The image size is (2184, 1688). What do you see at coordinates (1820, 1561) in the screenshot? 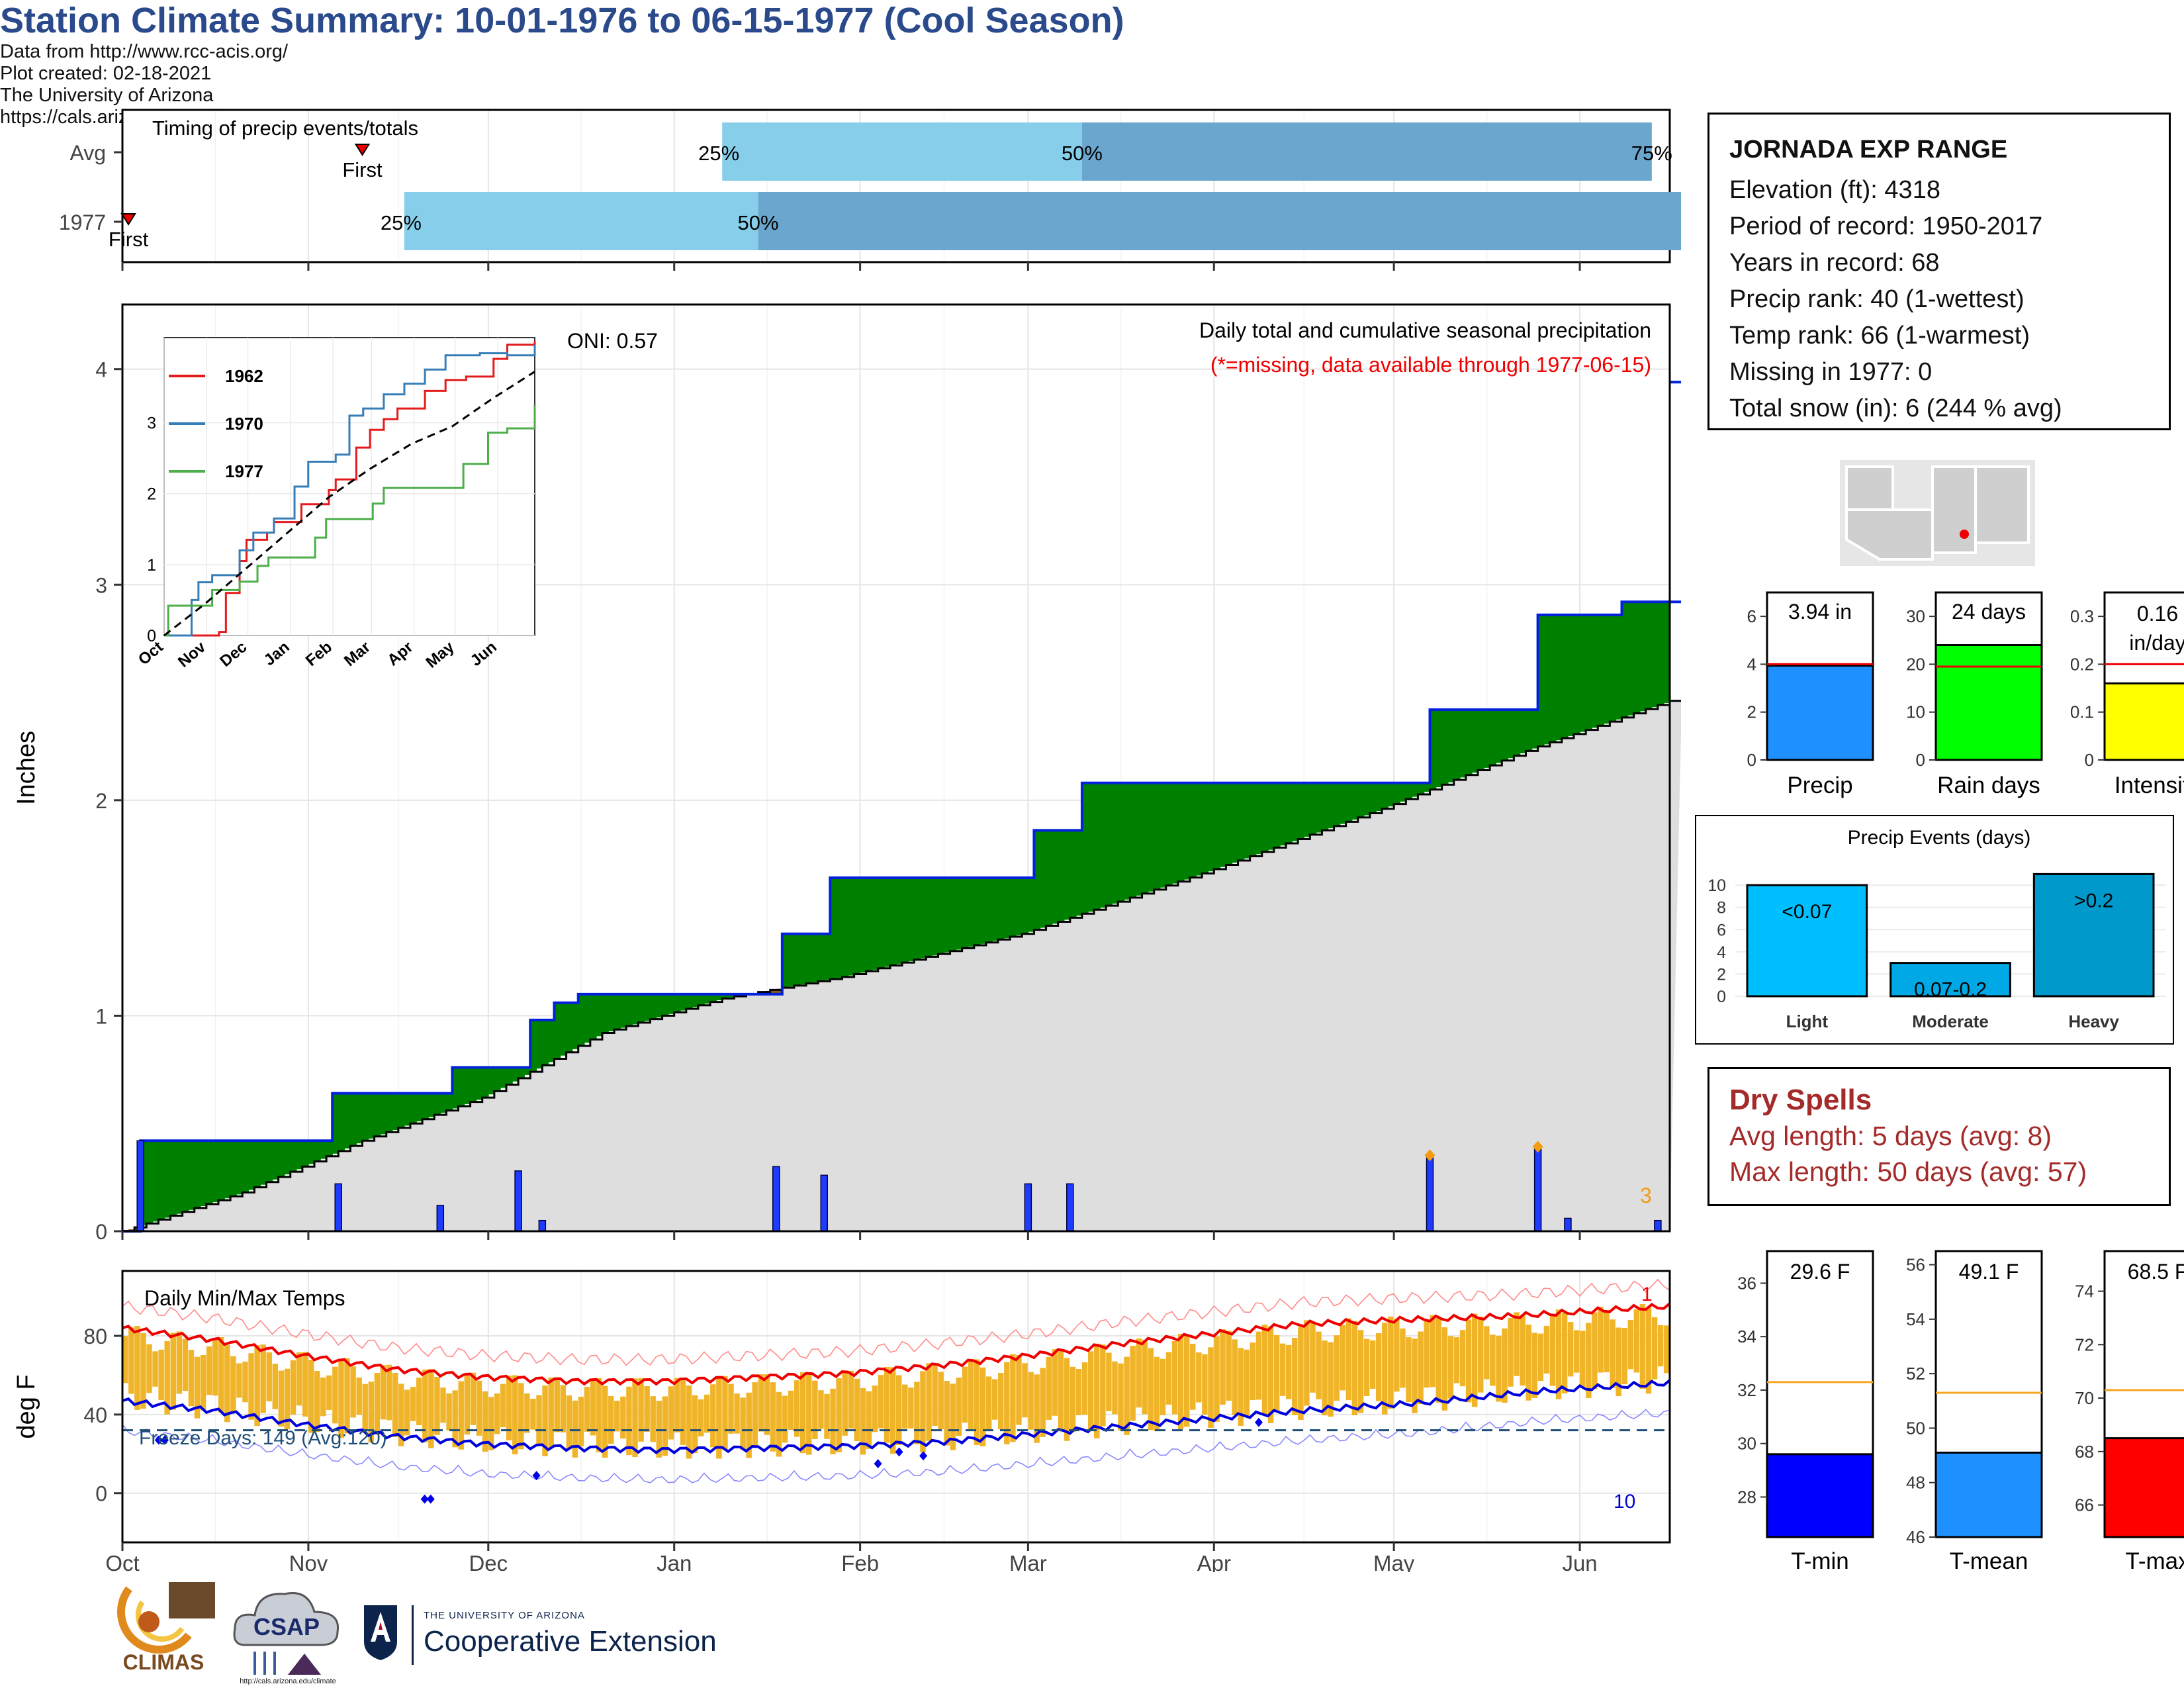
I see `temp-summary-label: T-min` at bounding box center [1820, 1561].